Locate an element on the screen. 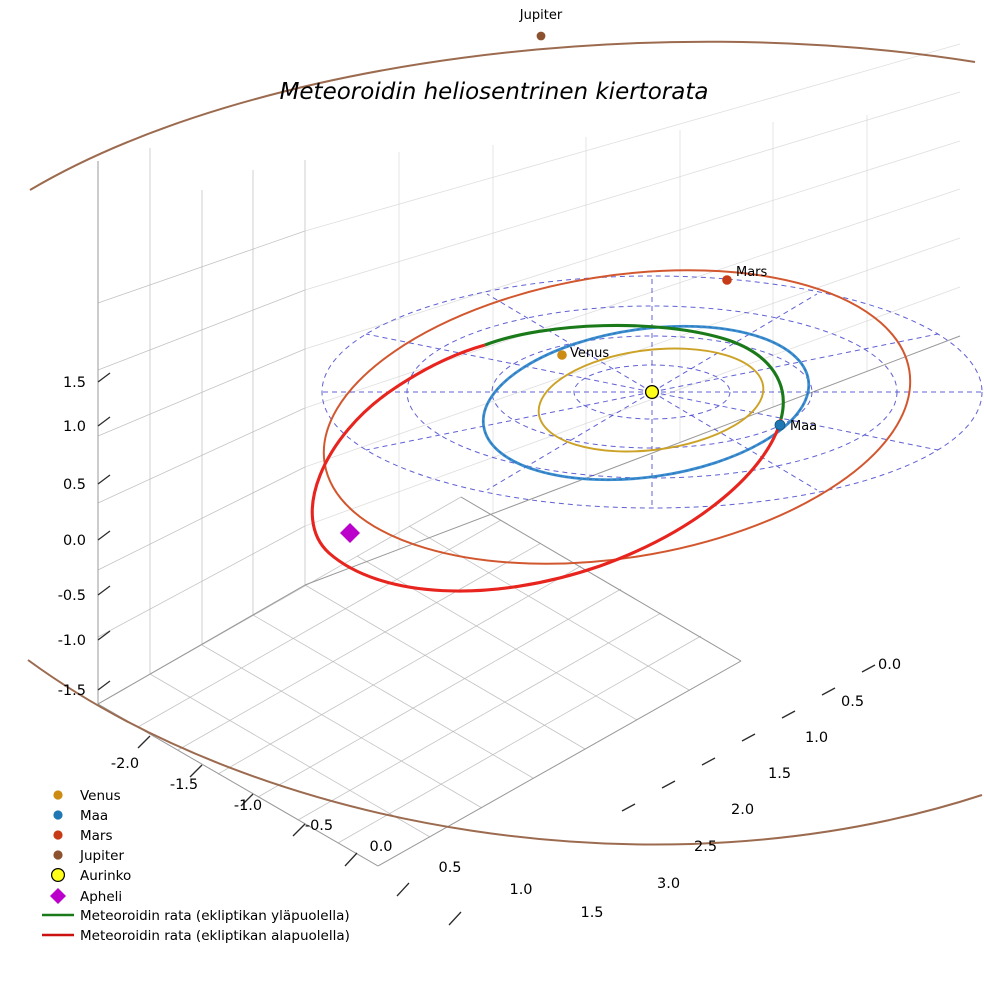 The width and height of the screenshot is (984, 984). legend-marker-maa-icon is located at coordinates (58, 815).